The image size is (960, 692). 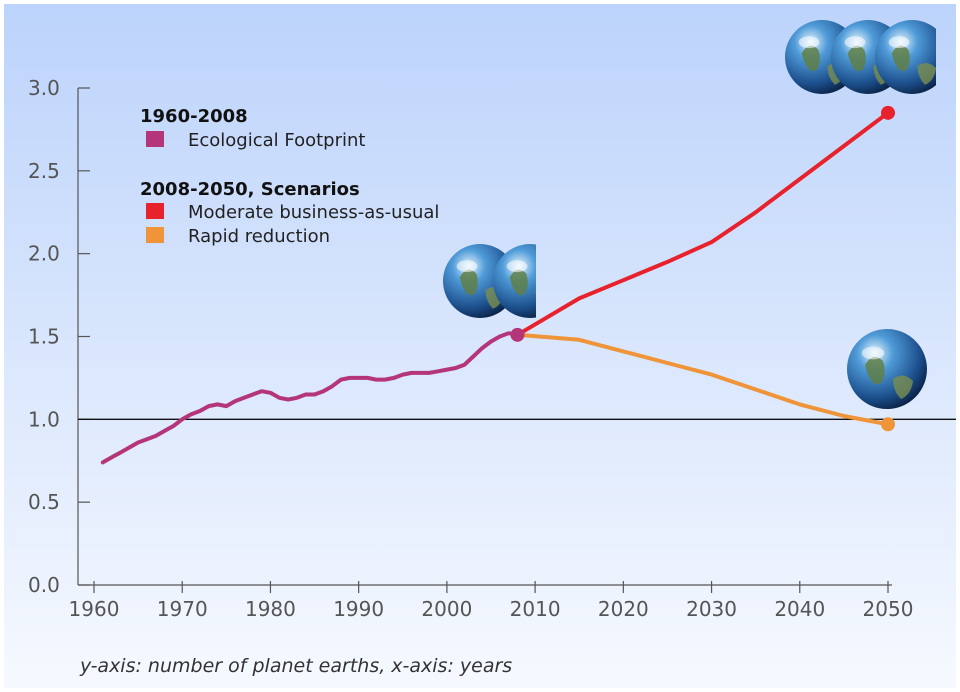 I want to click on marker-footprint-2008, so click(x=517, y=334).